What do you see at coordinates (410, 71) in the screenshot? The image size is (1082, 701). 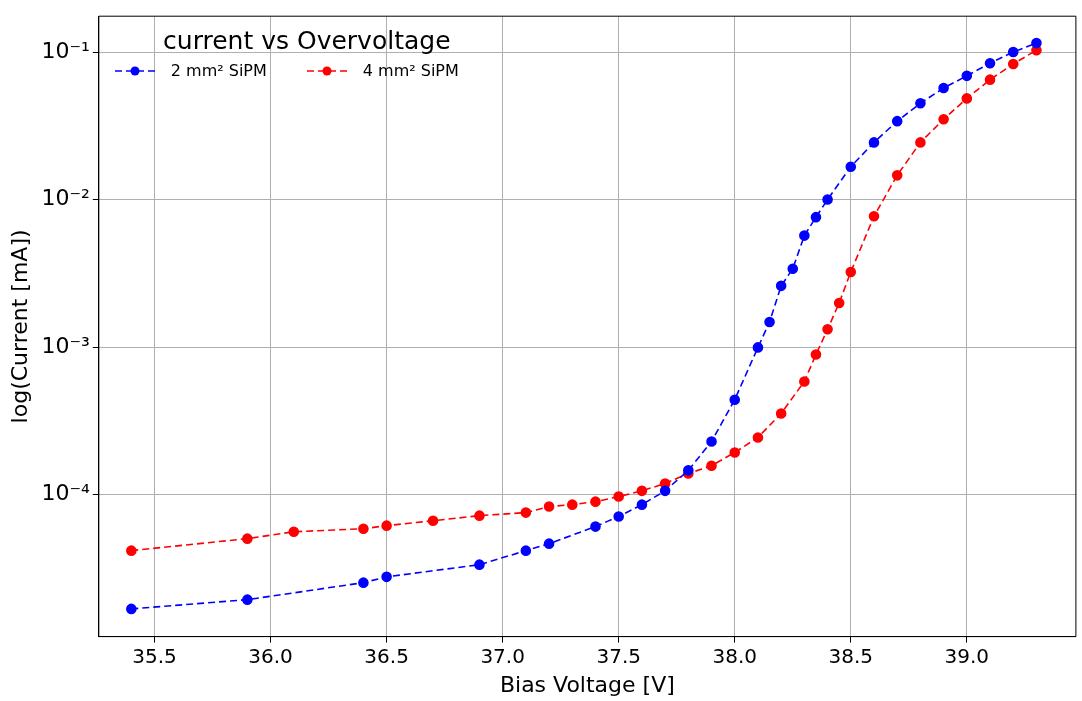 I see `legend-label: 4 mm² SiPM` at bounding box center [410, 71].